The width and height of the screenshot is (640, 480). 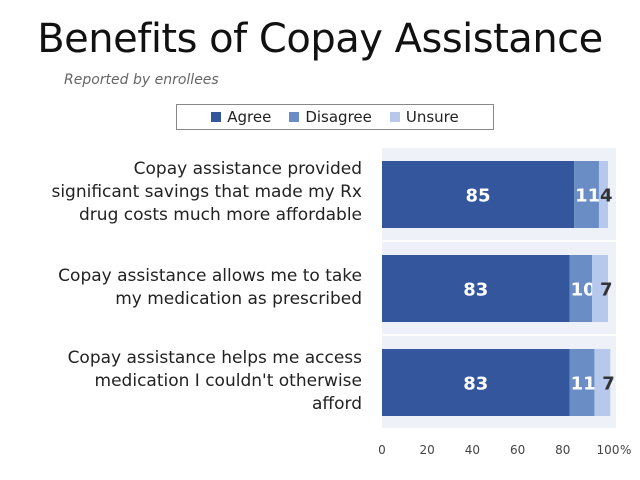 What do you see at coordinates (228, 381) in the screenshot?
I see `category-label-line: medication I couldn't otherwise` at bounding box center [228, 381].